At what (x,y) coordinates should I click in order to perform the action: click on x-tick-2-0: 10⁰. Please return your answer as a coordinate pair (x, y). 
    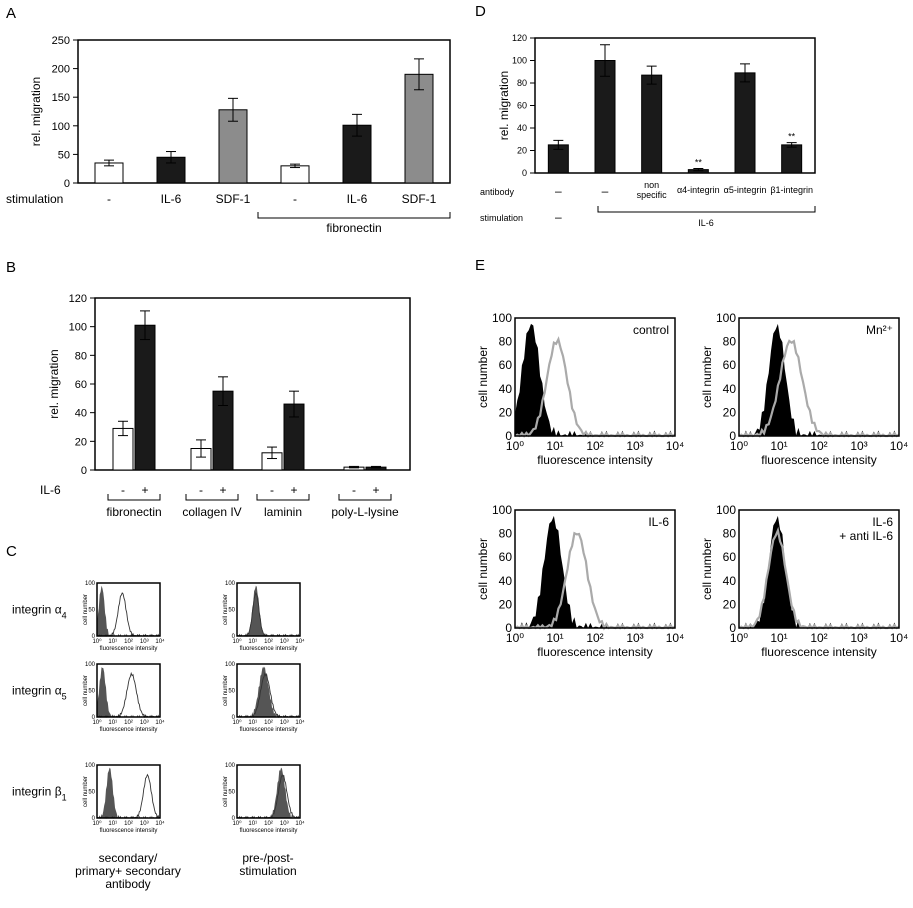
    Looking at the image, I should click on (515, 638).